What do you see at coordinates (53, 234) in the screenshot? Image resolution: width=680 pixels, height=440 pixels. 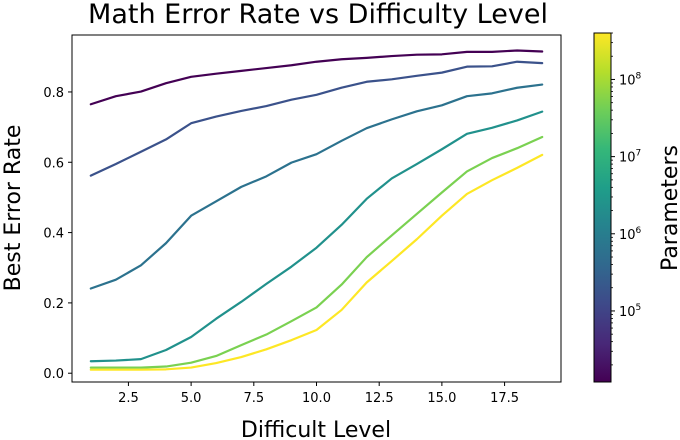 I see `y-tick-label: 0.4` at bounding box center [53, 234].